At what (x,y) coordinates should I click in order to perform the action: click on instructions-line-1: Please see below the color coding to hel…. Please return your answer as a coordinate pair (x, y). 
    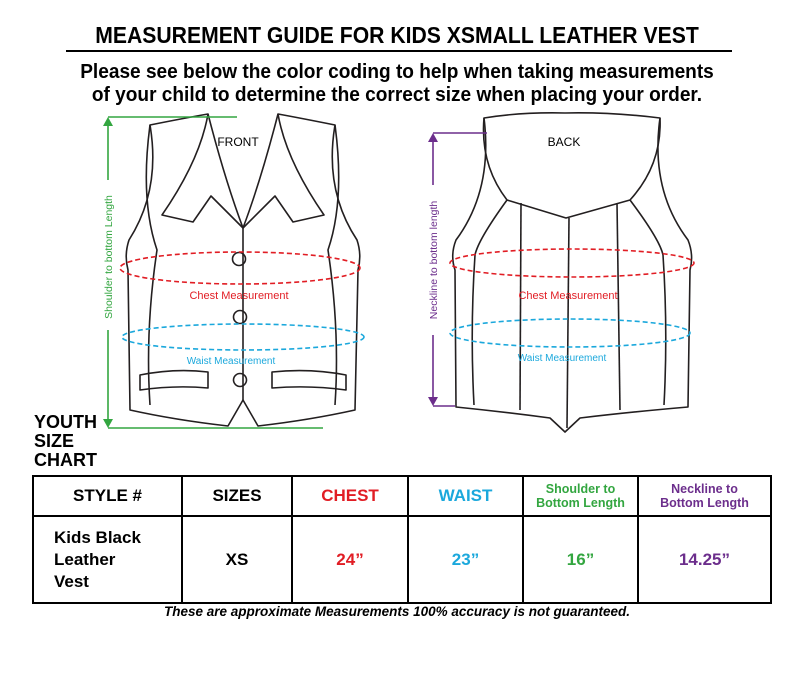
    Looking at the image, I should click on (397, 71).